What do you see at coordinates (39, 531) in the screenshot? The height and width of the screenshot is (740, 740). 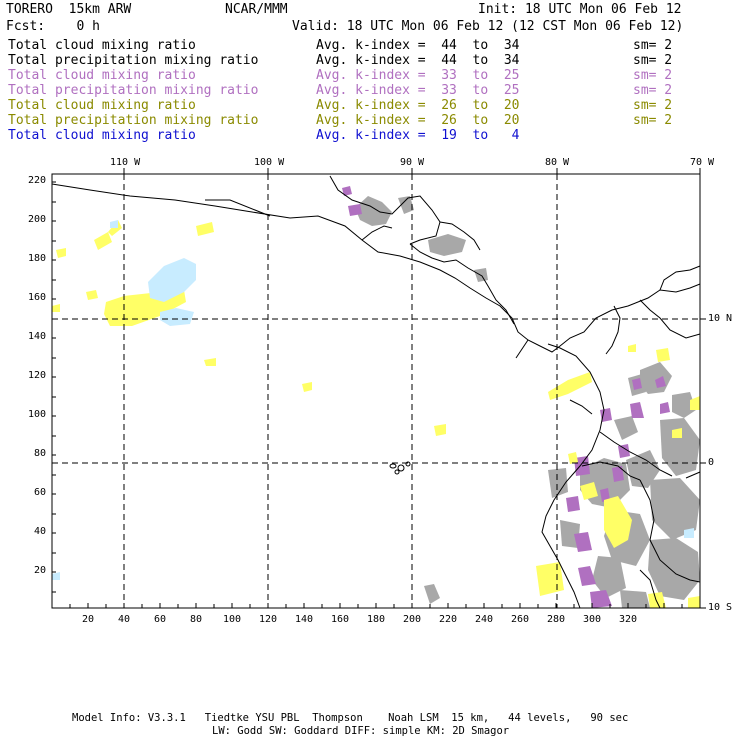 I see `y-tick: 40` at bounding box center [39, 531].